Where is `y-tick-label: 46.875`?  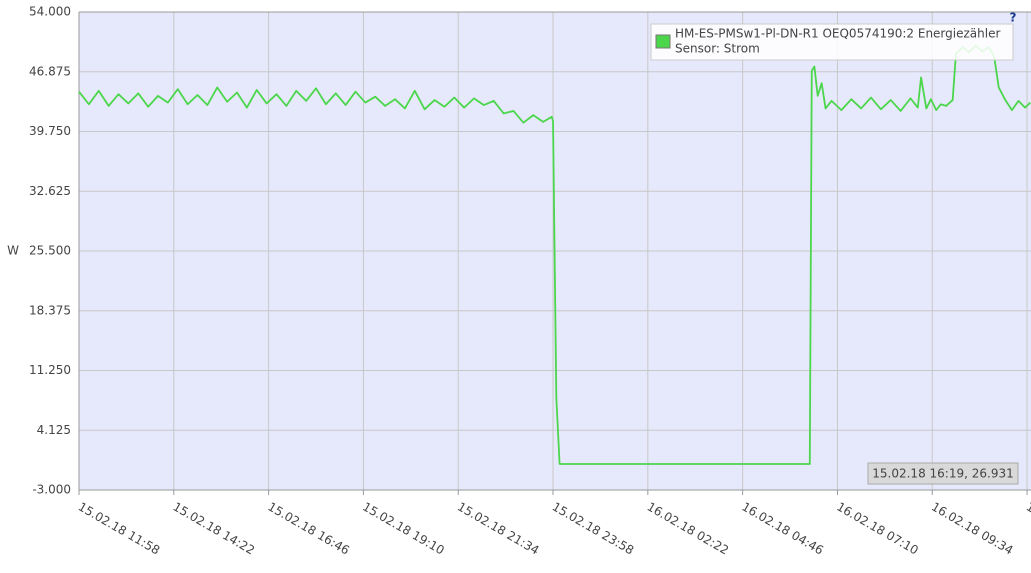 y-tick-label: 46.875 is located at coordinates (50, 71).